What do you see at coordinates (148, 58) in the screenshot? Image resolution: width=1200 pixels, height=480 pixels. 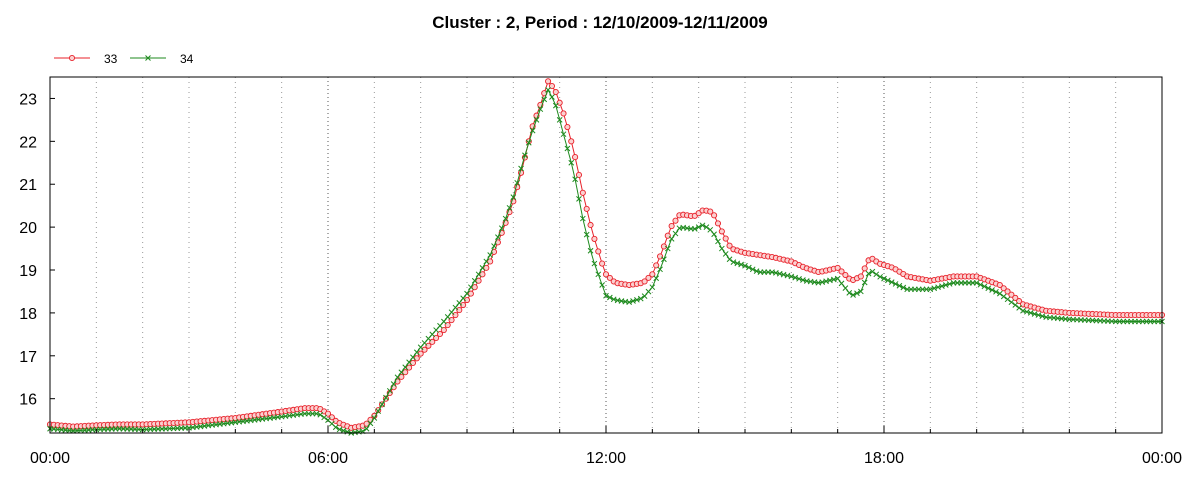 I see `legend-marker` at bounding box center [148, 58].